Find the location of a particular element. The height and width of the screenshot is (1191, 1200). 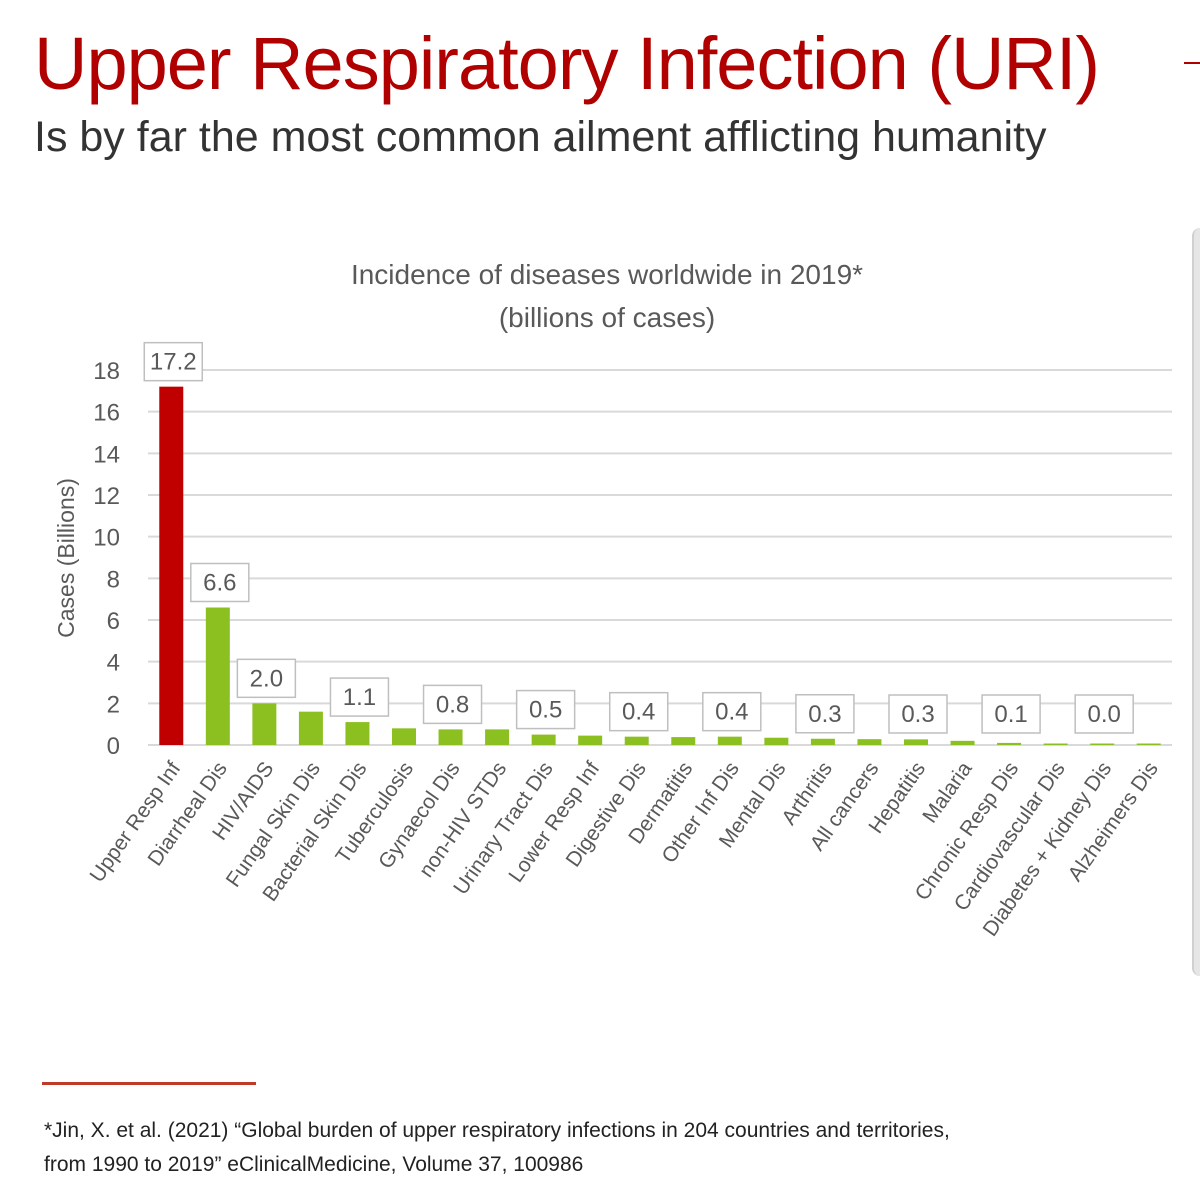

y-tick-label: 12 is located at coordinates (106, 496).